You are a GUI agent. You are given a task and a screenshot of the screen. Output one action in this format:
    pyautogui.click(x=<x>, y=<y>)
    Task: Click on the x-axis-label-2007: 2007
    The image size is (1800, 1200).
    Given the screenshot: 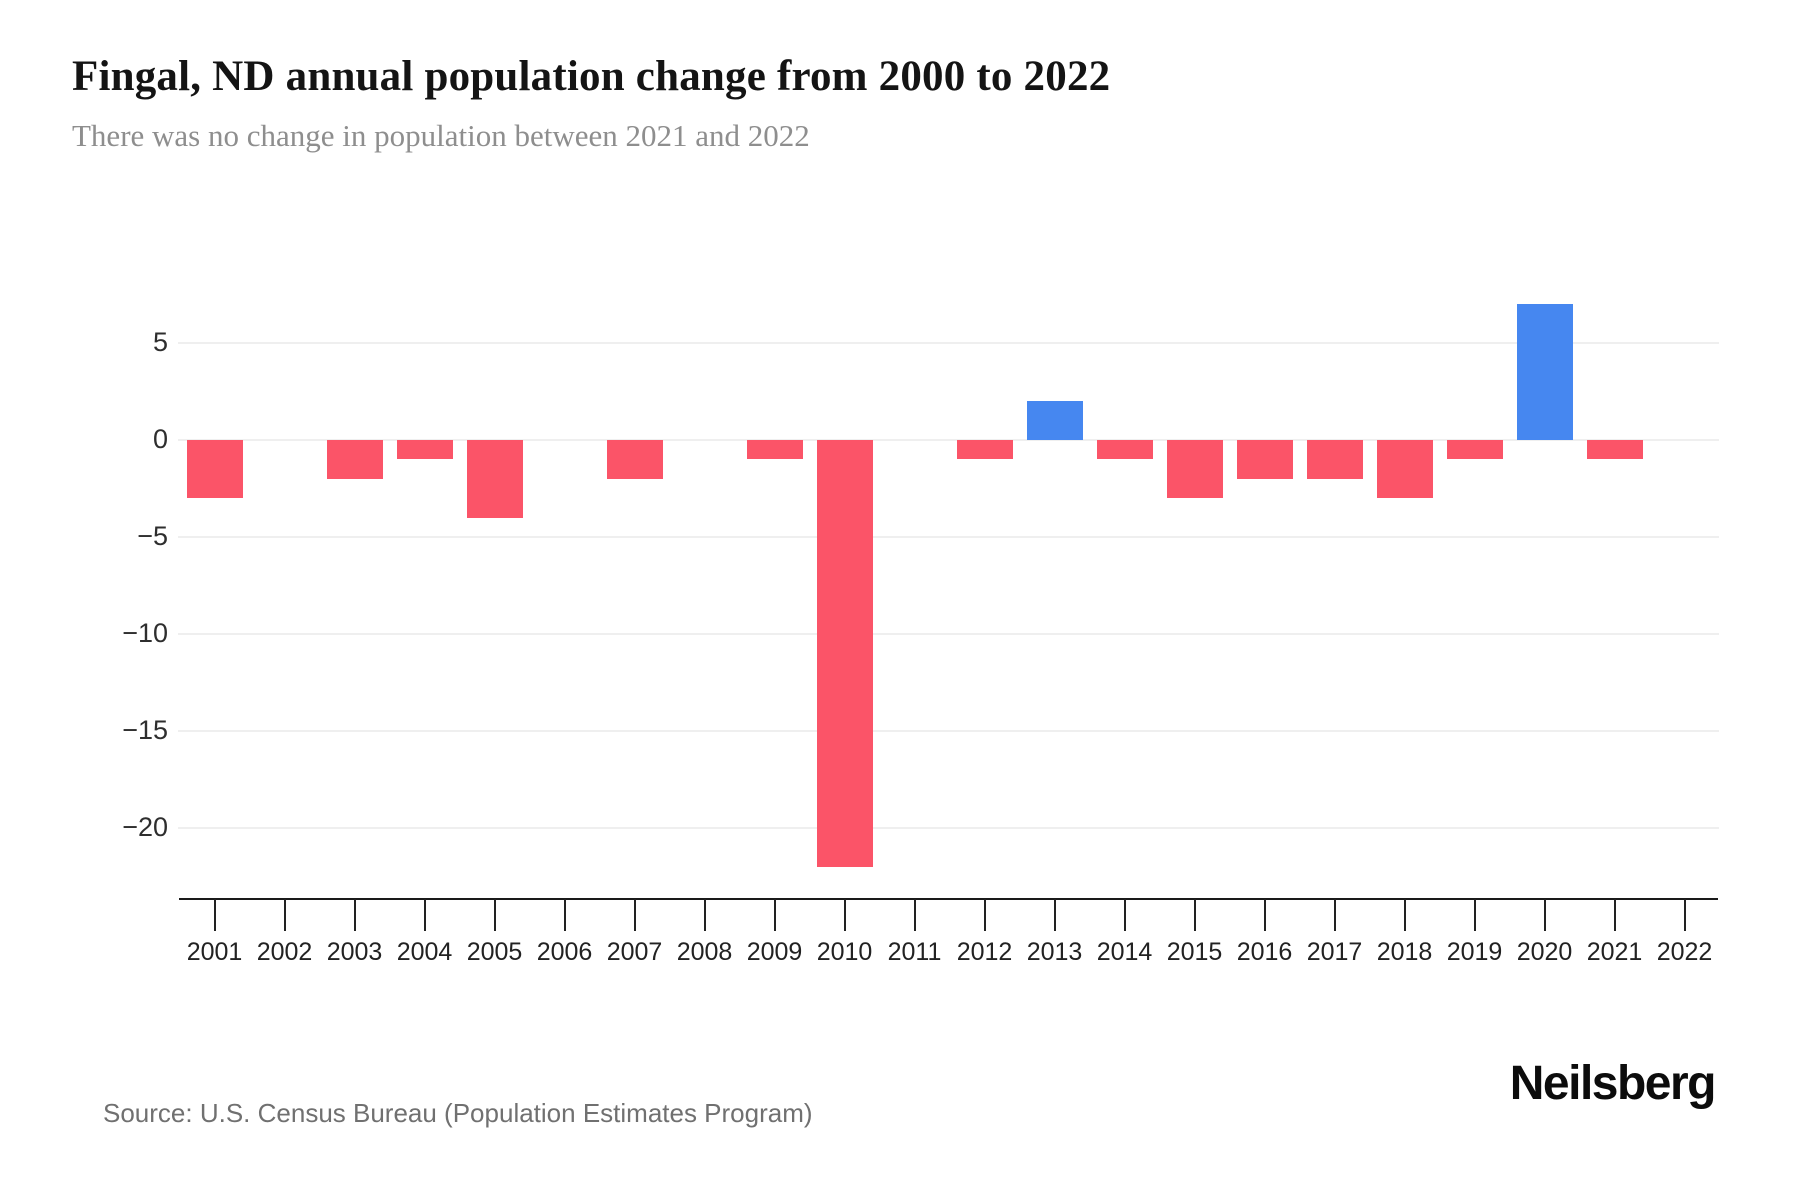 What is the action you would take?
    pyautogui.click(x=634, y=952)
    